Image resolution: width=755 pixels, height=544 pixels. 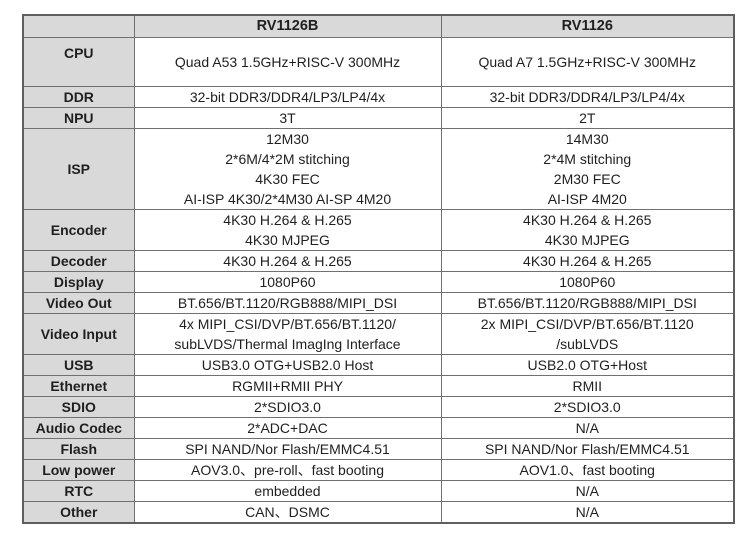 I want to click on row-label-flash: Flash, so click(x=78, y=448).